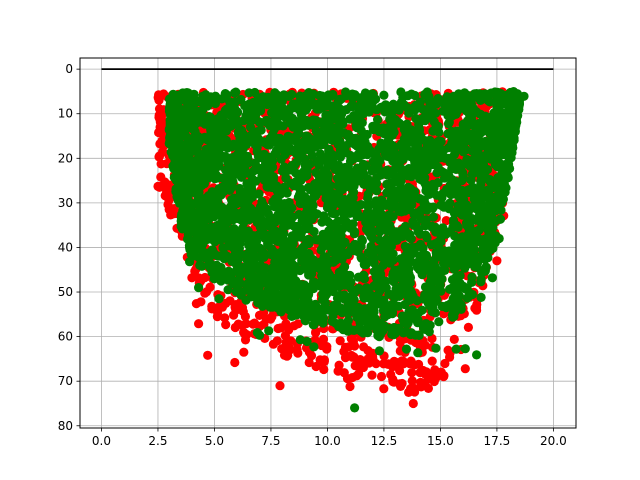 Image resolution: width=640 pixels, height=480 pixels. I want to click on y-tick-label: 80, so click(65, 426).